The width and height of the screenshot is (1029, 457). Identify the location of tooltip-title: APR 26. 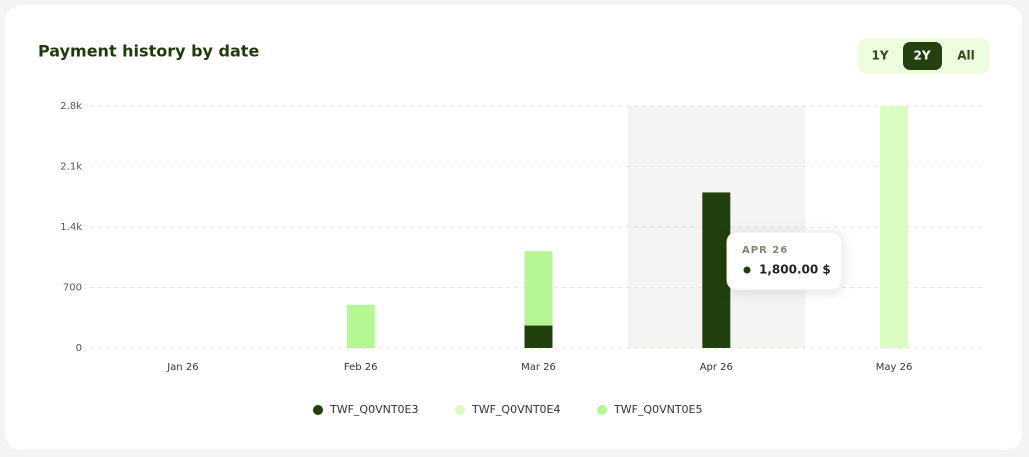
(765, 250).